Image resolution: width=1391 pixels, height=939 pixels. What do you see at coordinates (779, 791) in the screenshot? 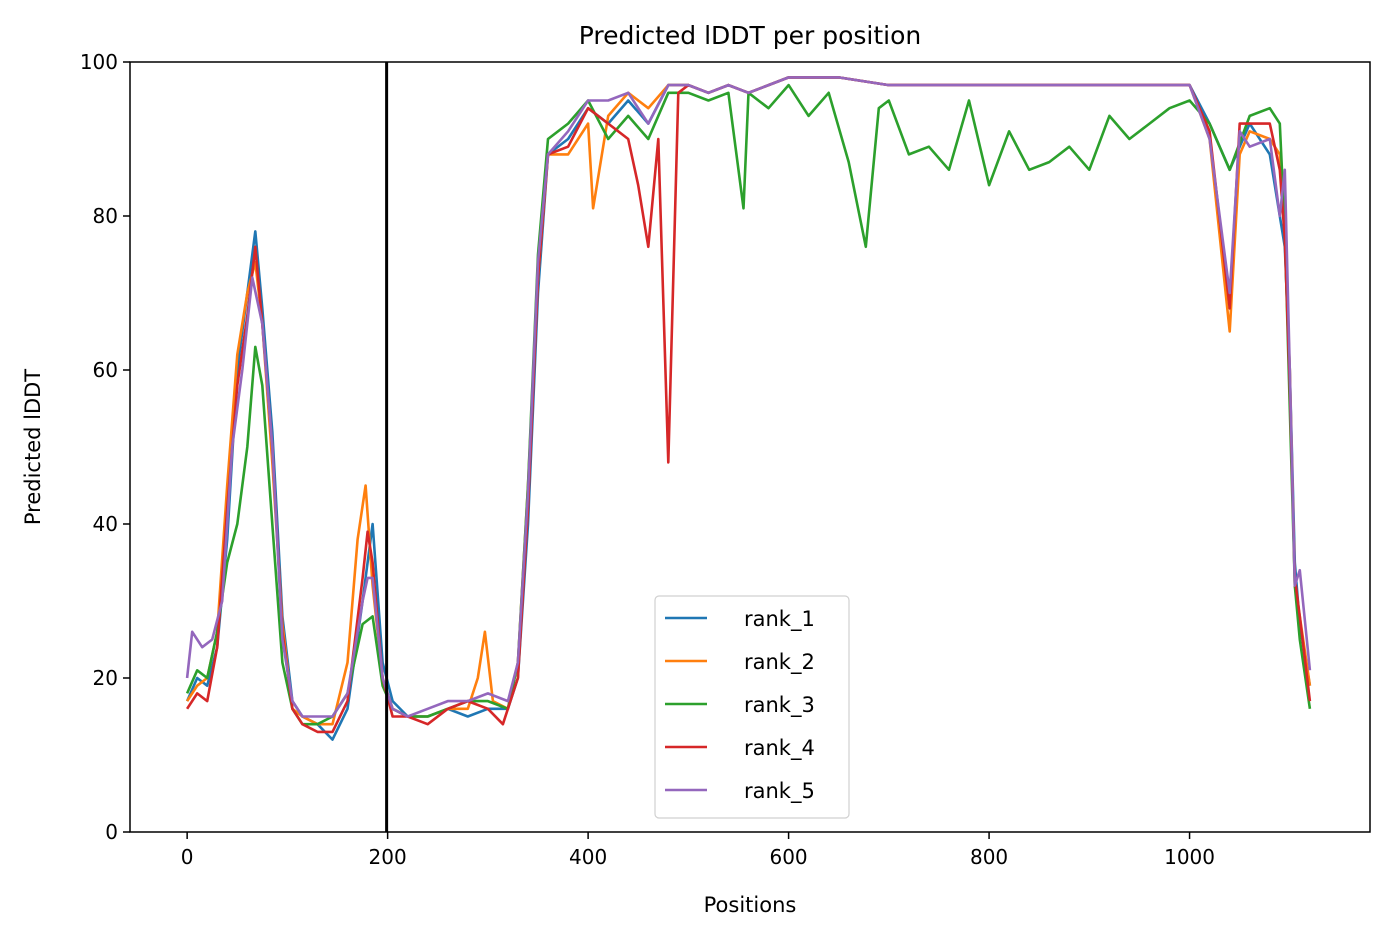
I see `legend-label-rank_5: rank_5` at bounding box center [779, 791].